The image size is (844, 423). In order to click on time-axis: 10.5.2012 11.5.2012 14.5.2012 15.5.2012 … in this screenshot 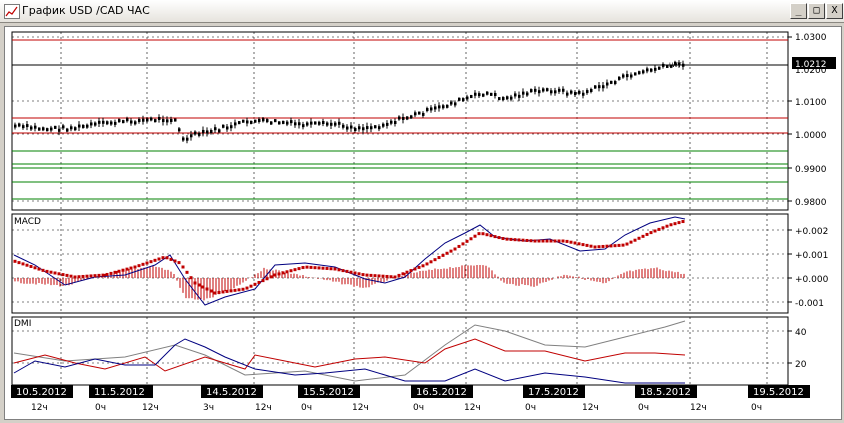, I will do `click(410, 399)`.